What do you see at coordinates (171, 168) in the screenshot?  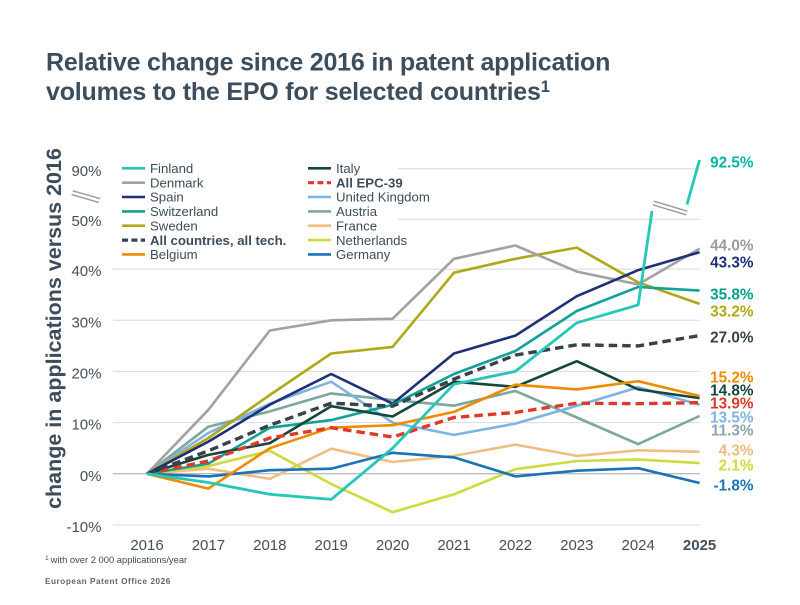 I see `svg-text: Finland` at bounding box center [171, 168].